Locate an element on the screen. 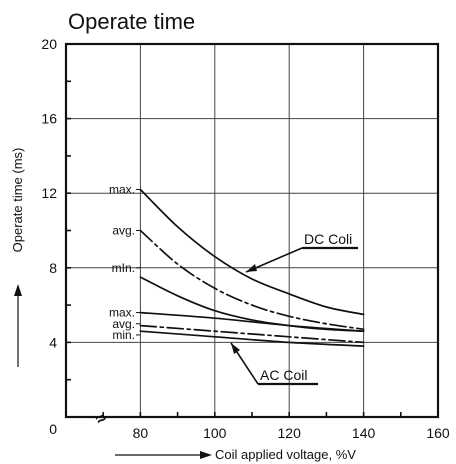  ac-coil-label: AC Coil is located at coordinates (283, 375).